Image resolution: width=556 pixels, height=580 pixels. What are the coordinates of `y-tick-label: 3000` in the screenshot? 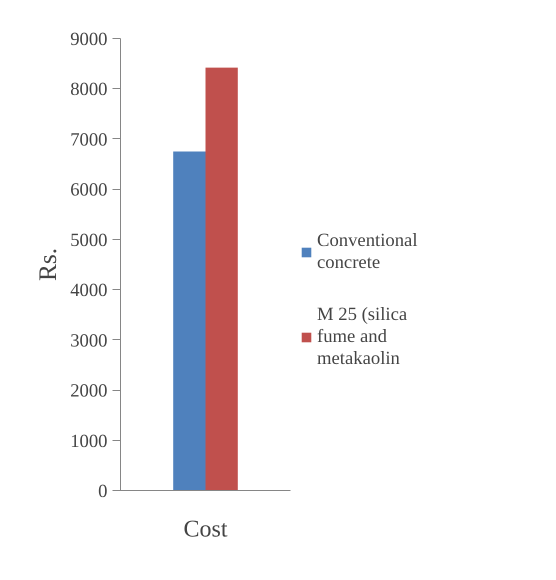 It's located at (89, 341).